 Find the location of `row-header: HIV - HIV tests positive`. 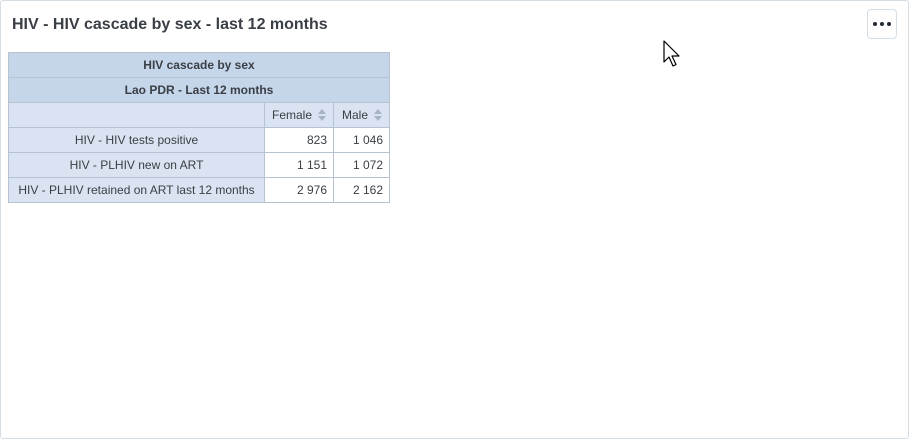

row-header: HIV - HIV tests positive is located at coordinates (136, 140).